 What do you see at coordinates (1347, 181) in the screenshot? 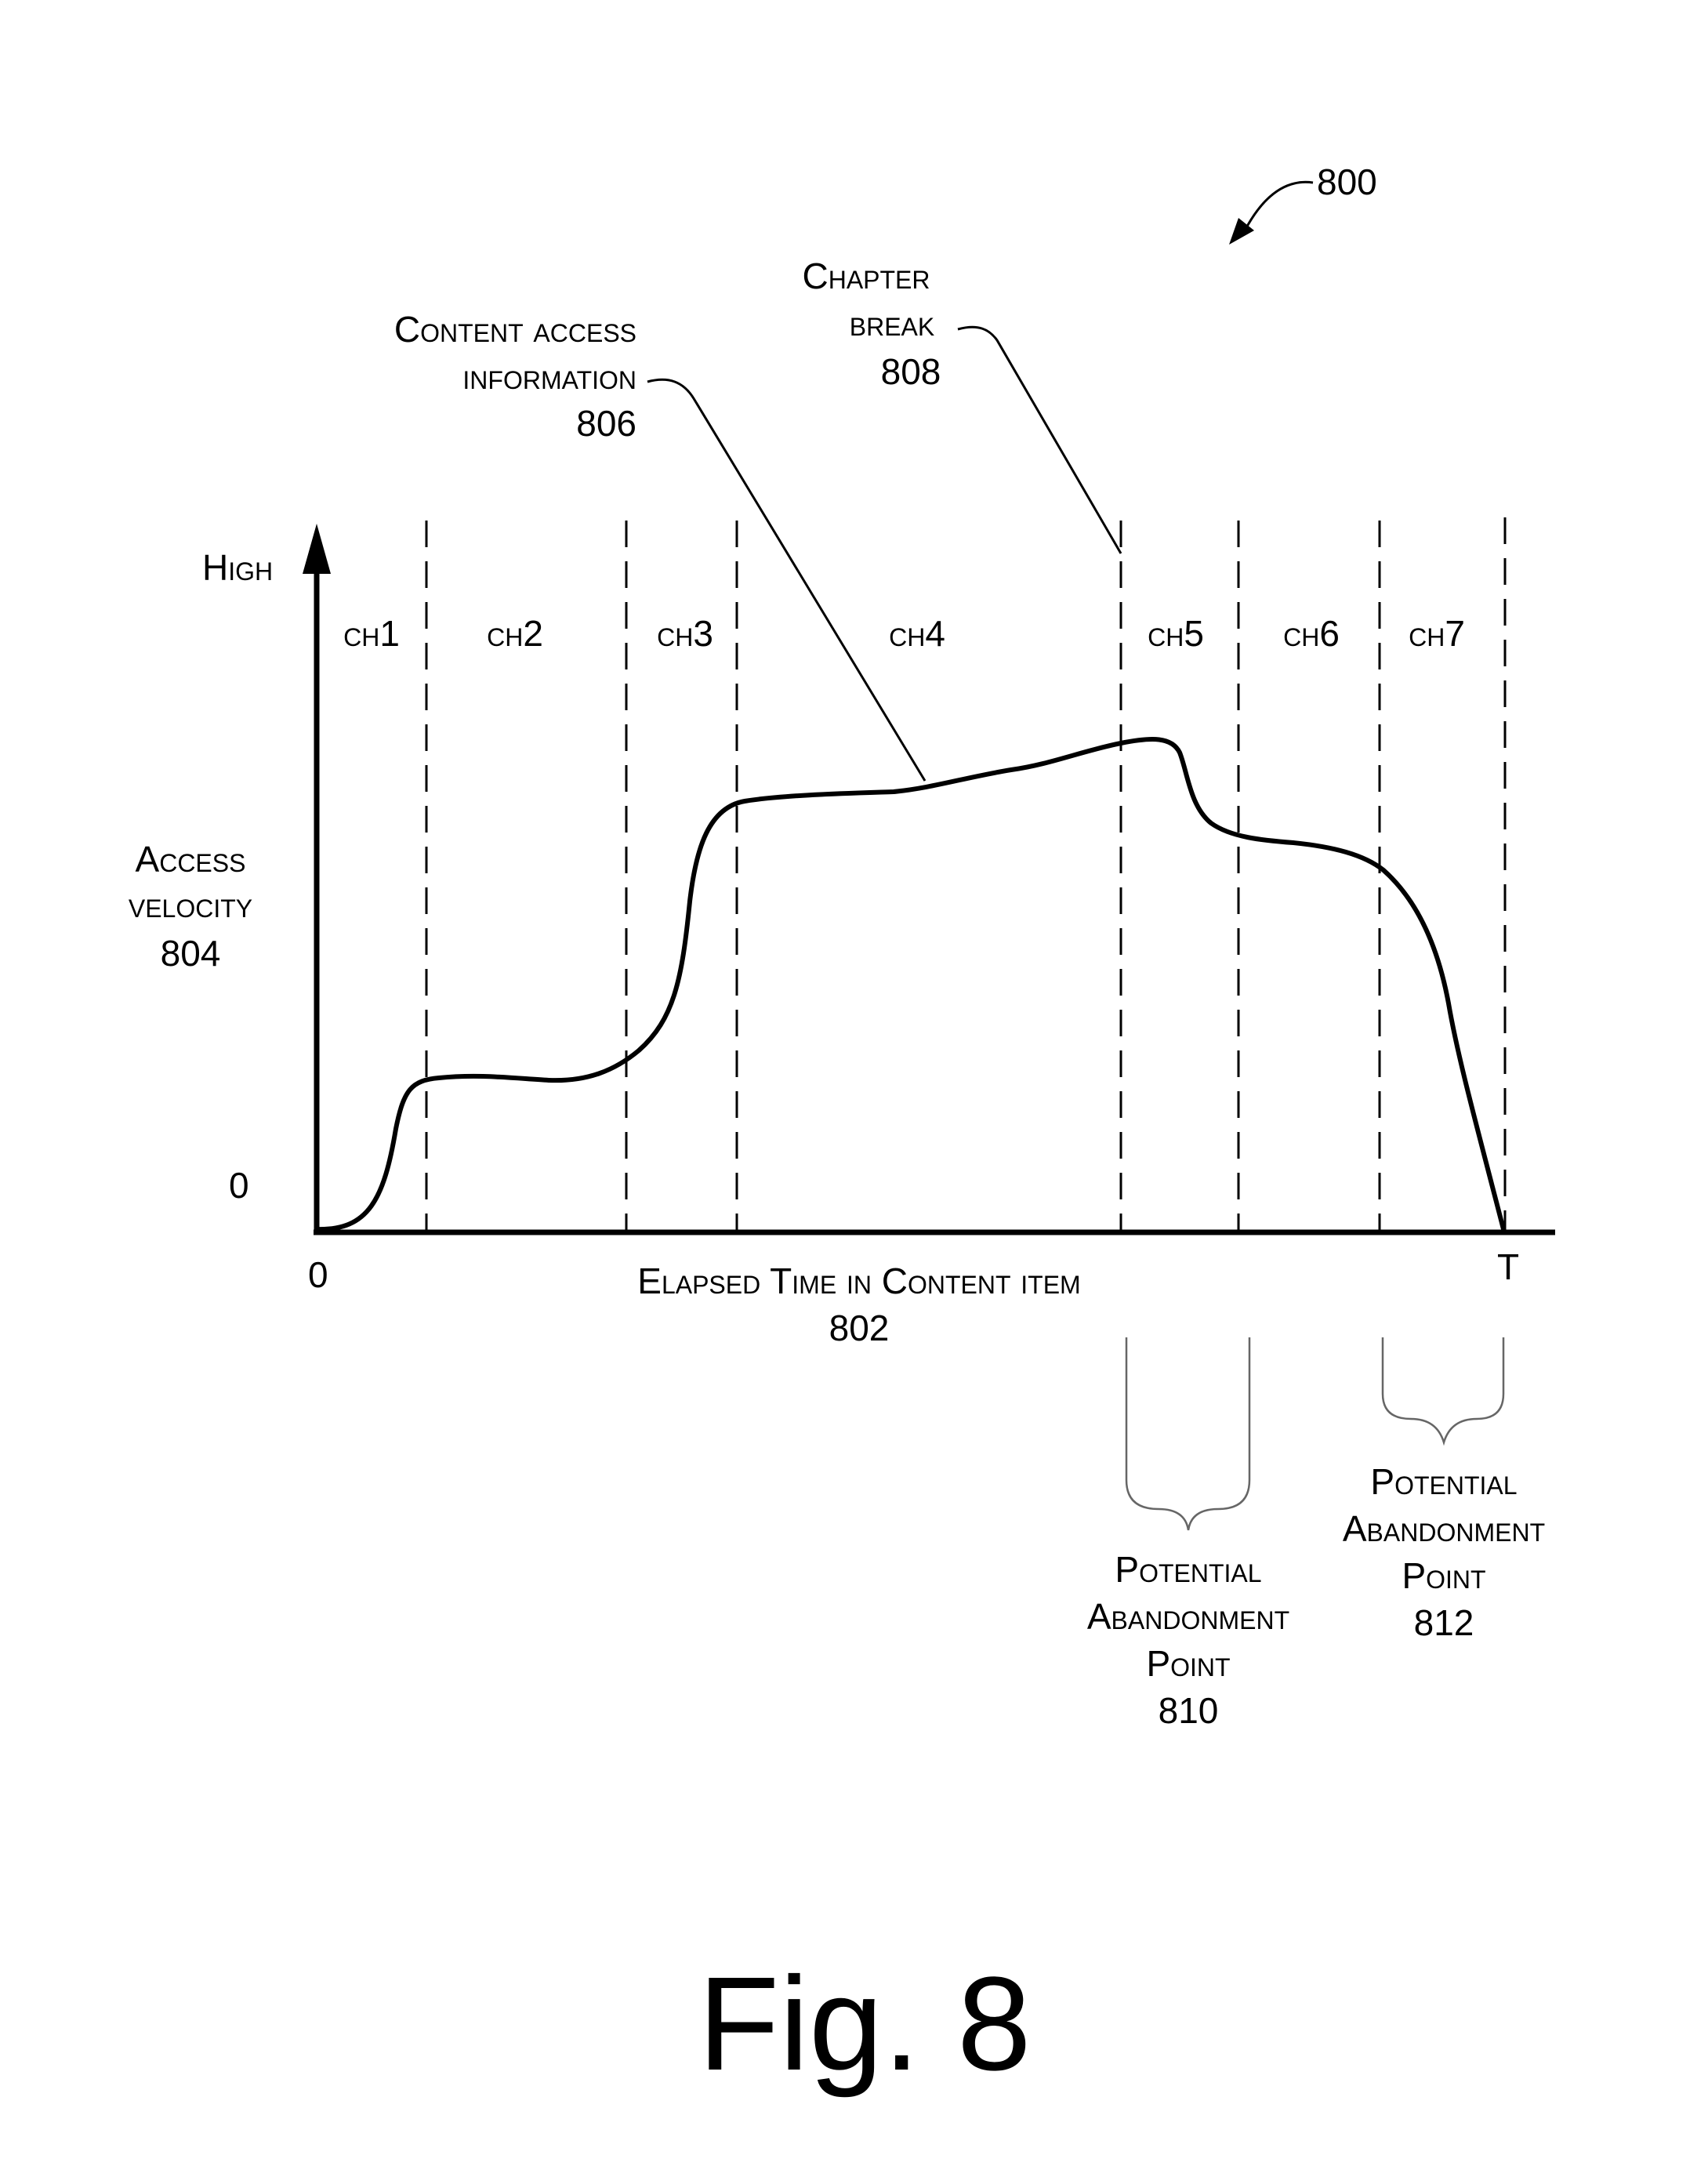
I see `figure-ref-label: 800` at bounding box center [1347, 181].